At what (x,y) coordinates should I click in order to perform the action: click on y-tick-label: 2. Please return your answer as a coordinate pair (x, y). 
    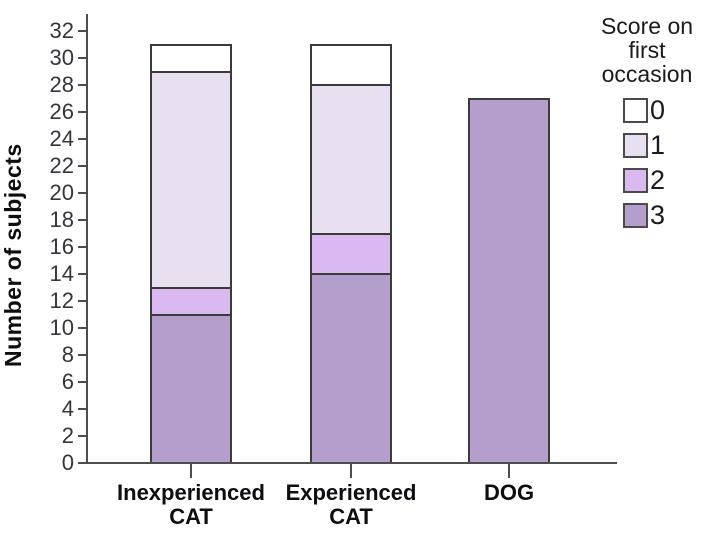
    Looking at the image, I should click on (67, 435).